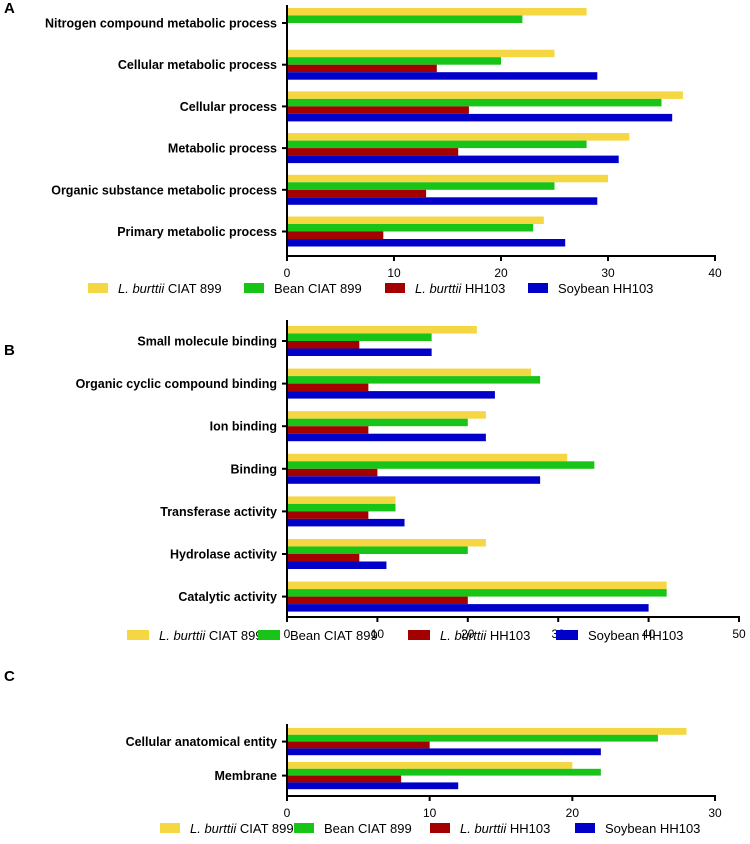 The width and height of the screenshot is (750, 844). What do you see at coordinates (487, 731) in the screenshot?
I see `bar-l-burttii-ciat-899-cellular-anatomical-entity` at bounding box center [487, 731].